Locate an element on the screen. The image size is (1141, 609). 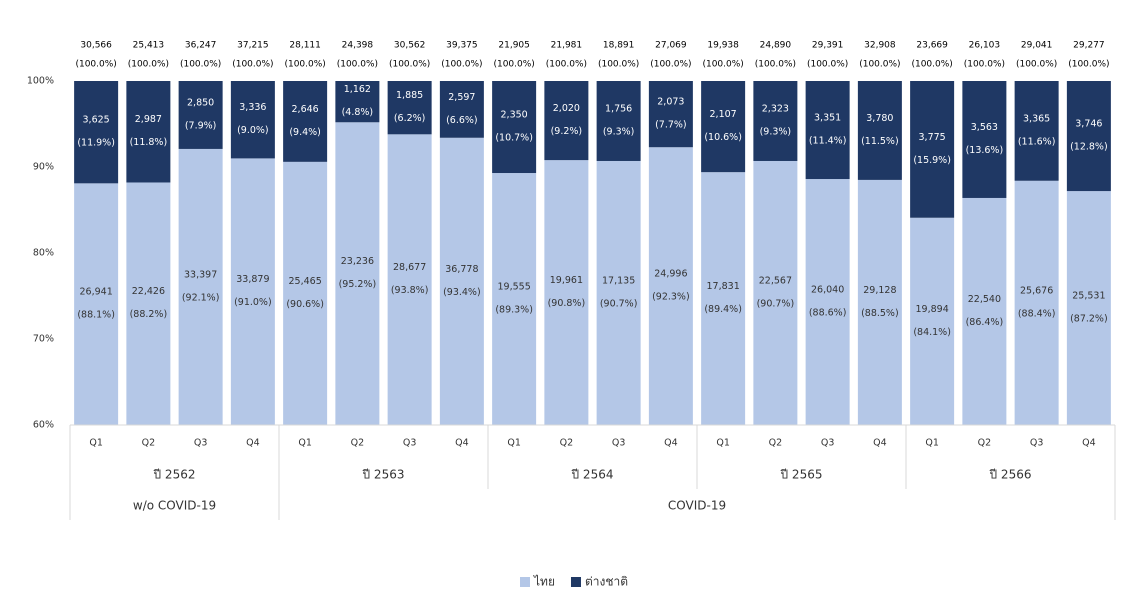
count-label: 29,128 is located at coordinates (879, 290).